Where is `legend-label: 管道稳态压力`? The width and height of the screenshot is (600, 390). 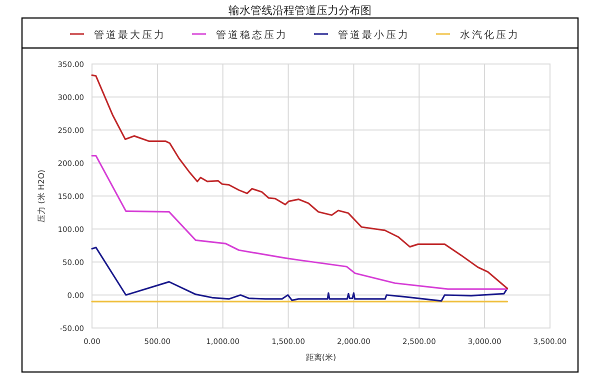
legend-label: 管道稳态压力 is located at coordinates (252, 35).